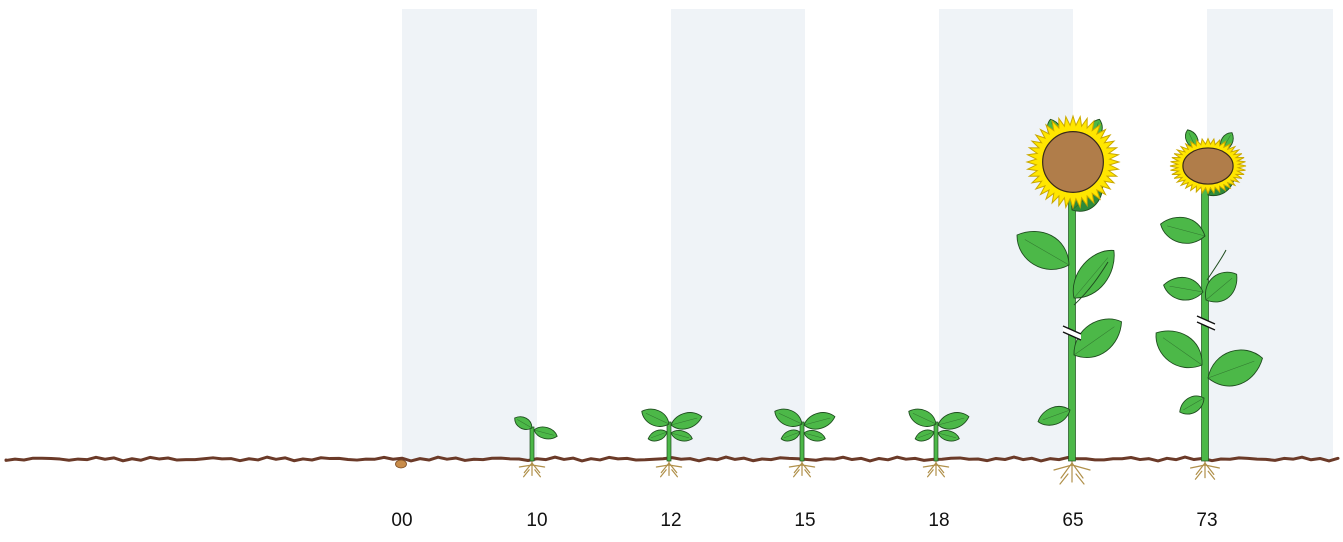 The image size is (1343, 542). Describe the element at coordinates (1073, 520) in the screenshot. I see `stage-label-65: 65` at that location.